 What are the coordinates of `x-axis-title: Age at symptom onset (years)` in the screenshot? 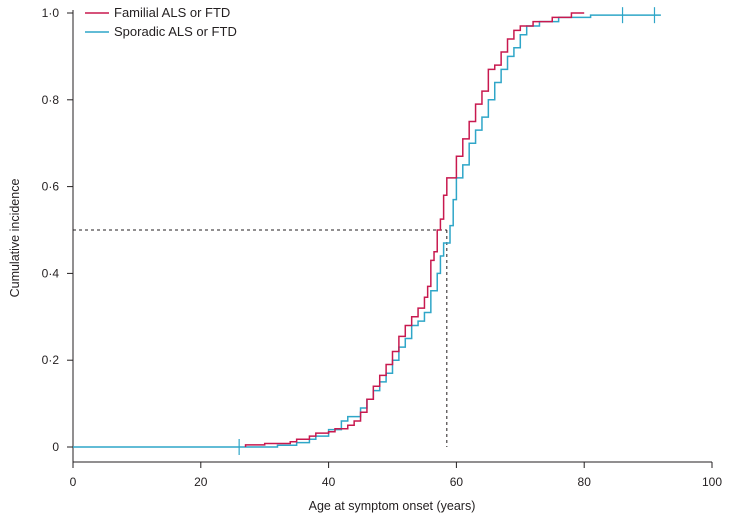 It's located at (392, 506).